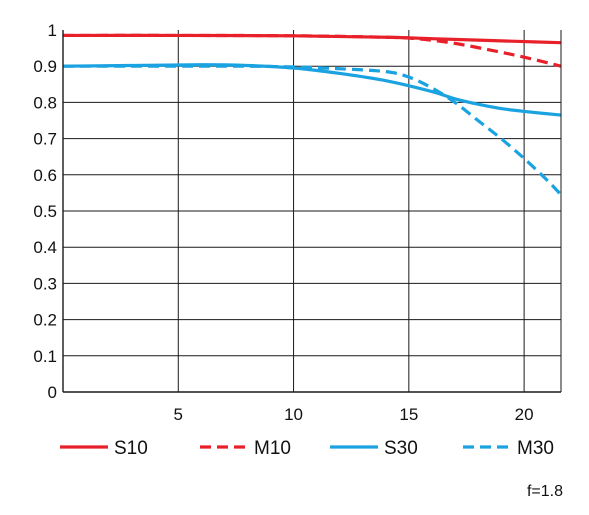 The image size is (589, 515). Describe the element at coordinates (524, 414) in the screenshot. I see `x-tick-label: 20` at that location.